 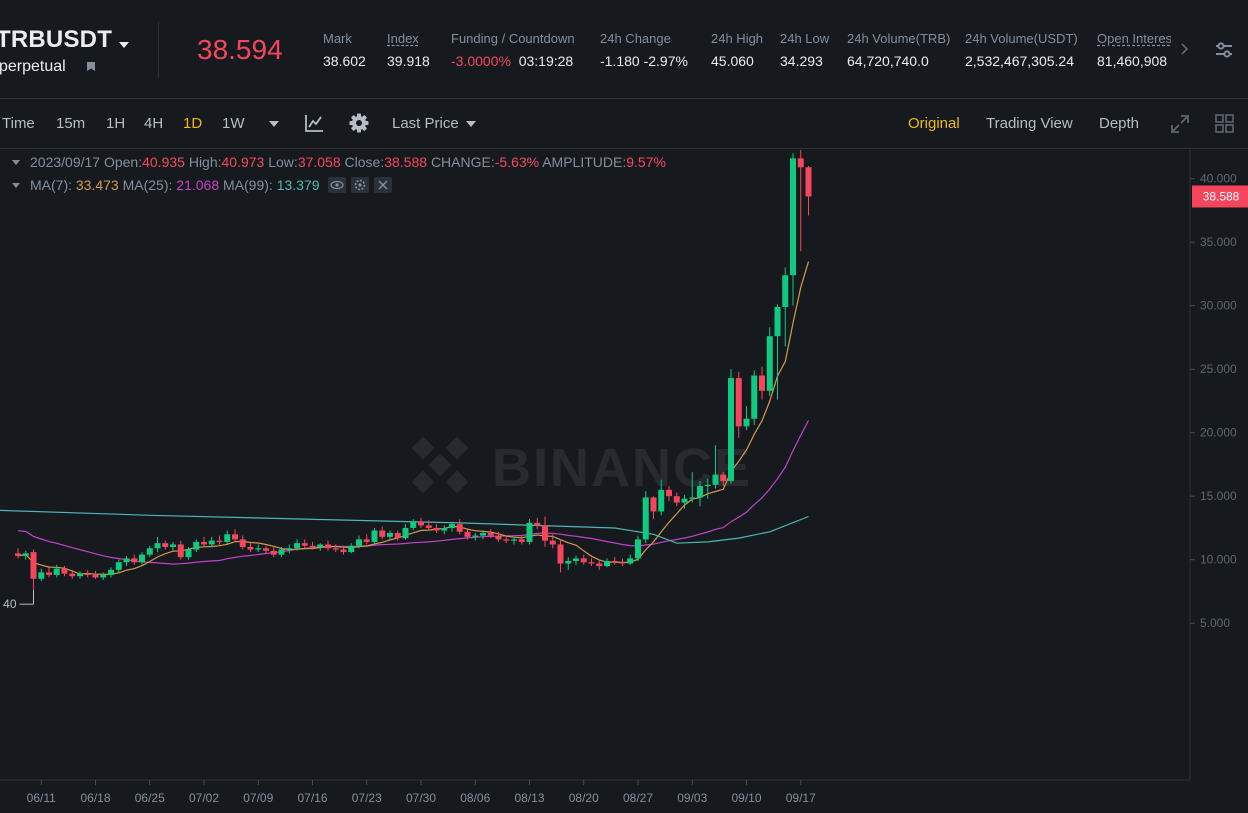 I want to click on sliders-icon, so click(x=1224, y=50).